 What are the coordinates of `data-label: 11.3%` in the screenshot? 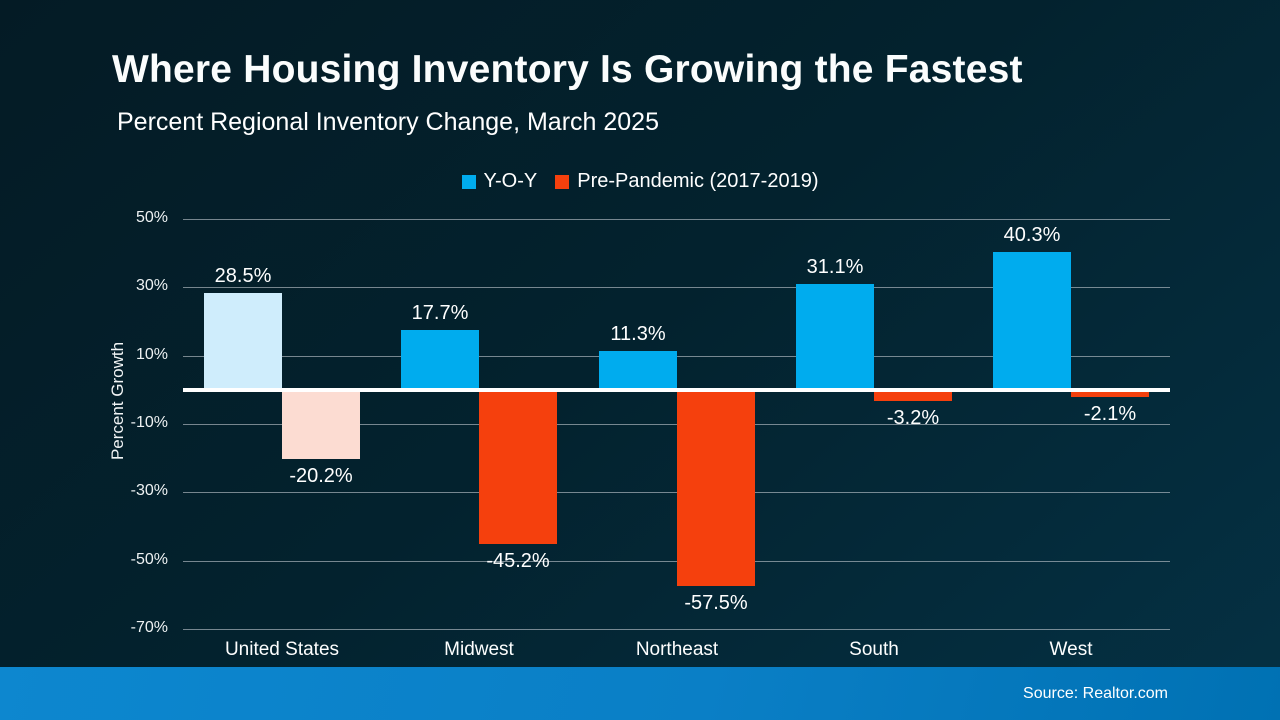 It's located at (638, 334).